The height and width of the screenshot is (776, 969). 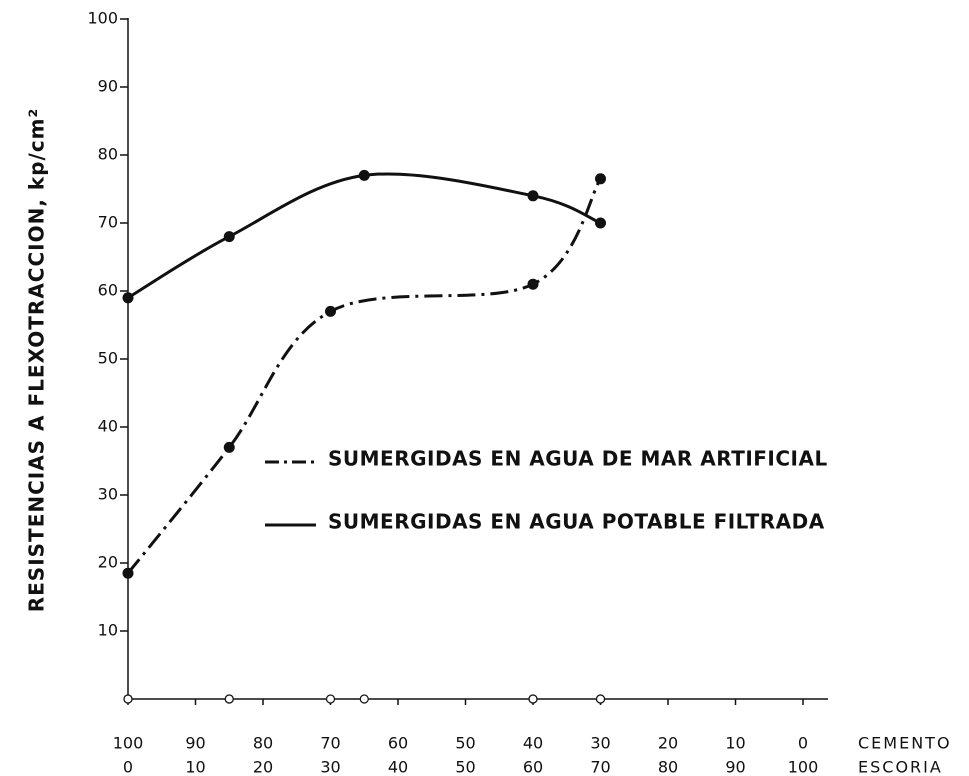 What do you see at coordinates (905, 743) in the screenshot?
I see `x2-axis-label: CEMENTO` at bounding box center [905, 743].